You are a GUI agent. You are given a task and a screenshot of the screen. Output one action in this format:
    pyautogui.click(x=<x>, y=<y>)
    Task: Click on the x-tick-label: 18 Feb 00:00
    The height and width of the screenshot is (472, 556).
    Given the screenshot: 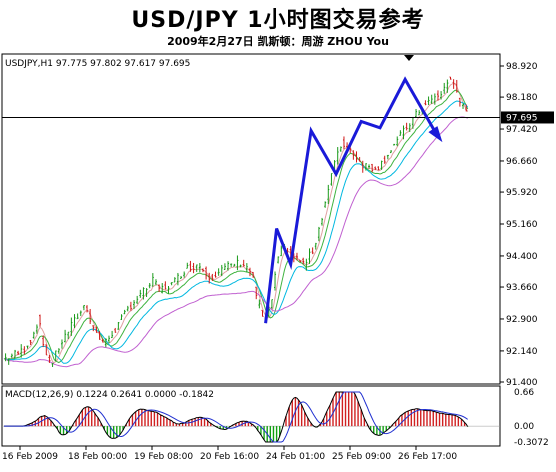 What is the action you would take?
    pyautogui.click(x=97, y=457)
    